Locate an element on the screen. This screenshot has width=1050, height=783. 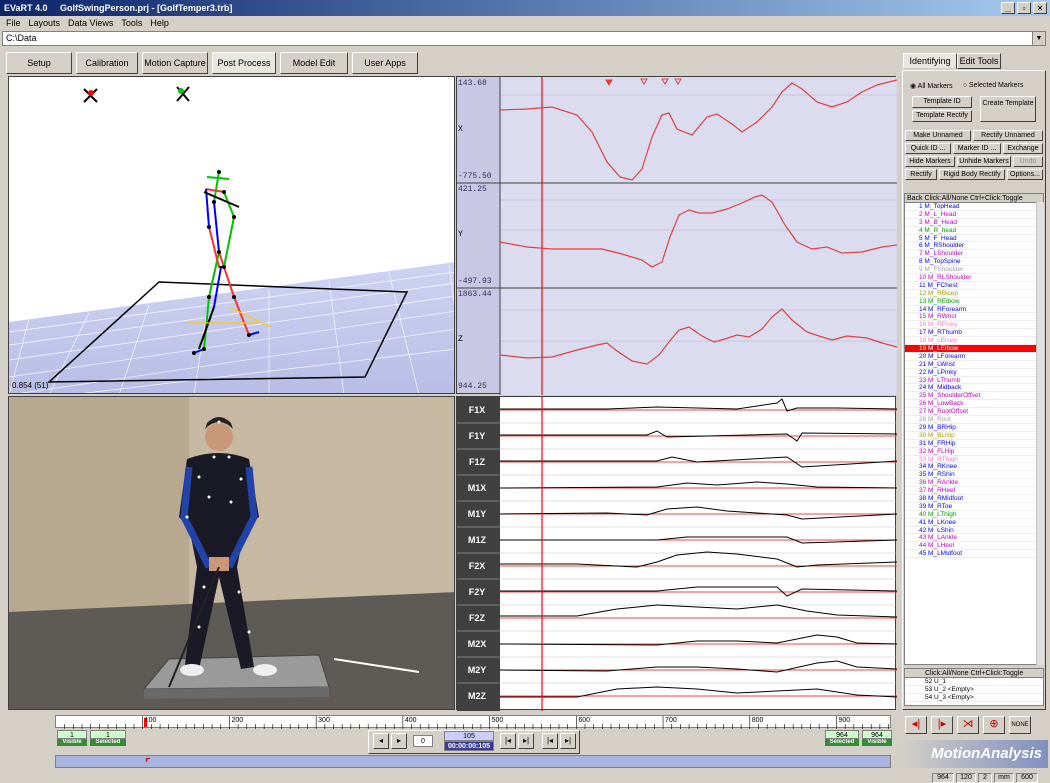
menu-file: File is located at coordinates (13, 23).